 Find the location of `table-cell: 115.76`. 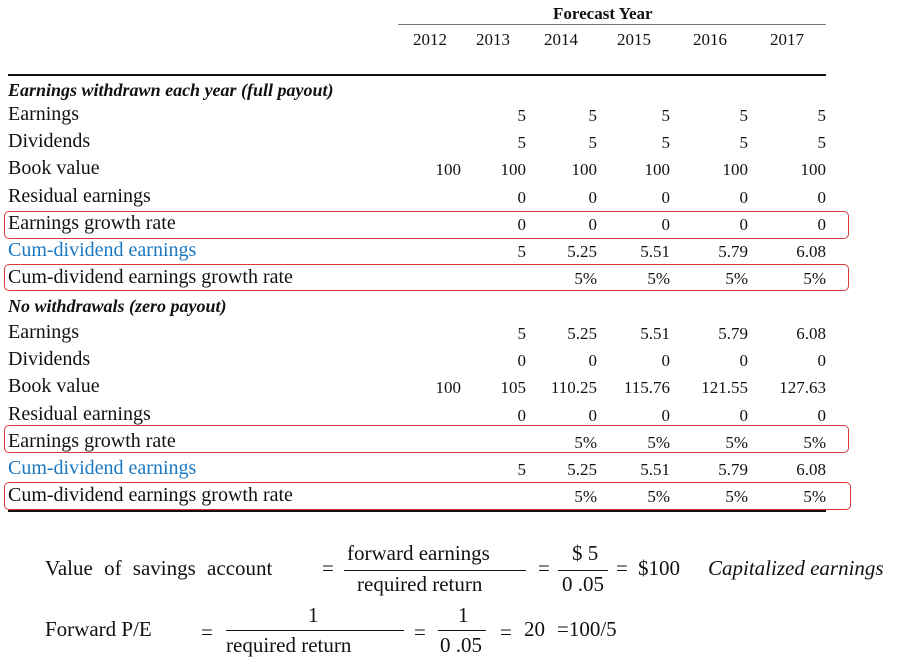

table-cell: 115.76 is located at coordinates (646, 388).